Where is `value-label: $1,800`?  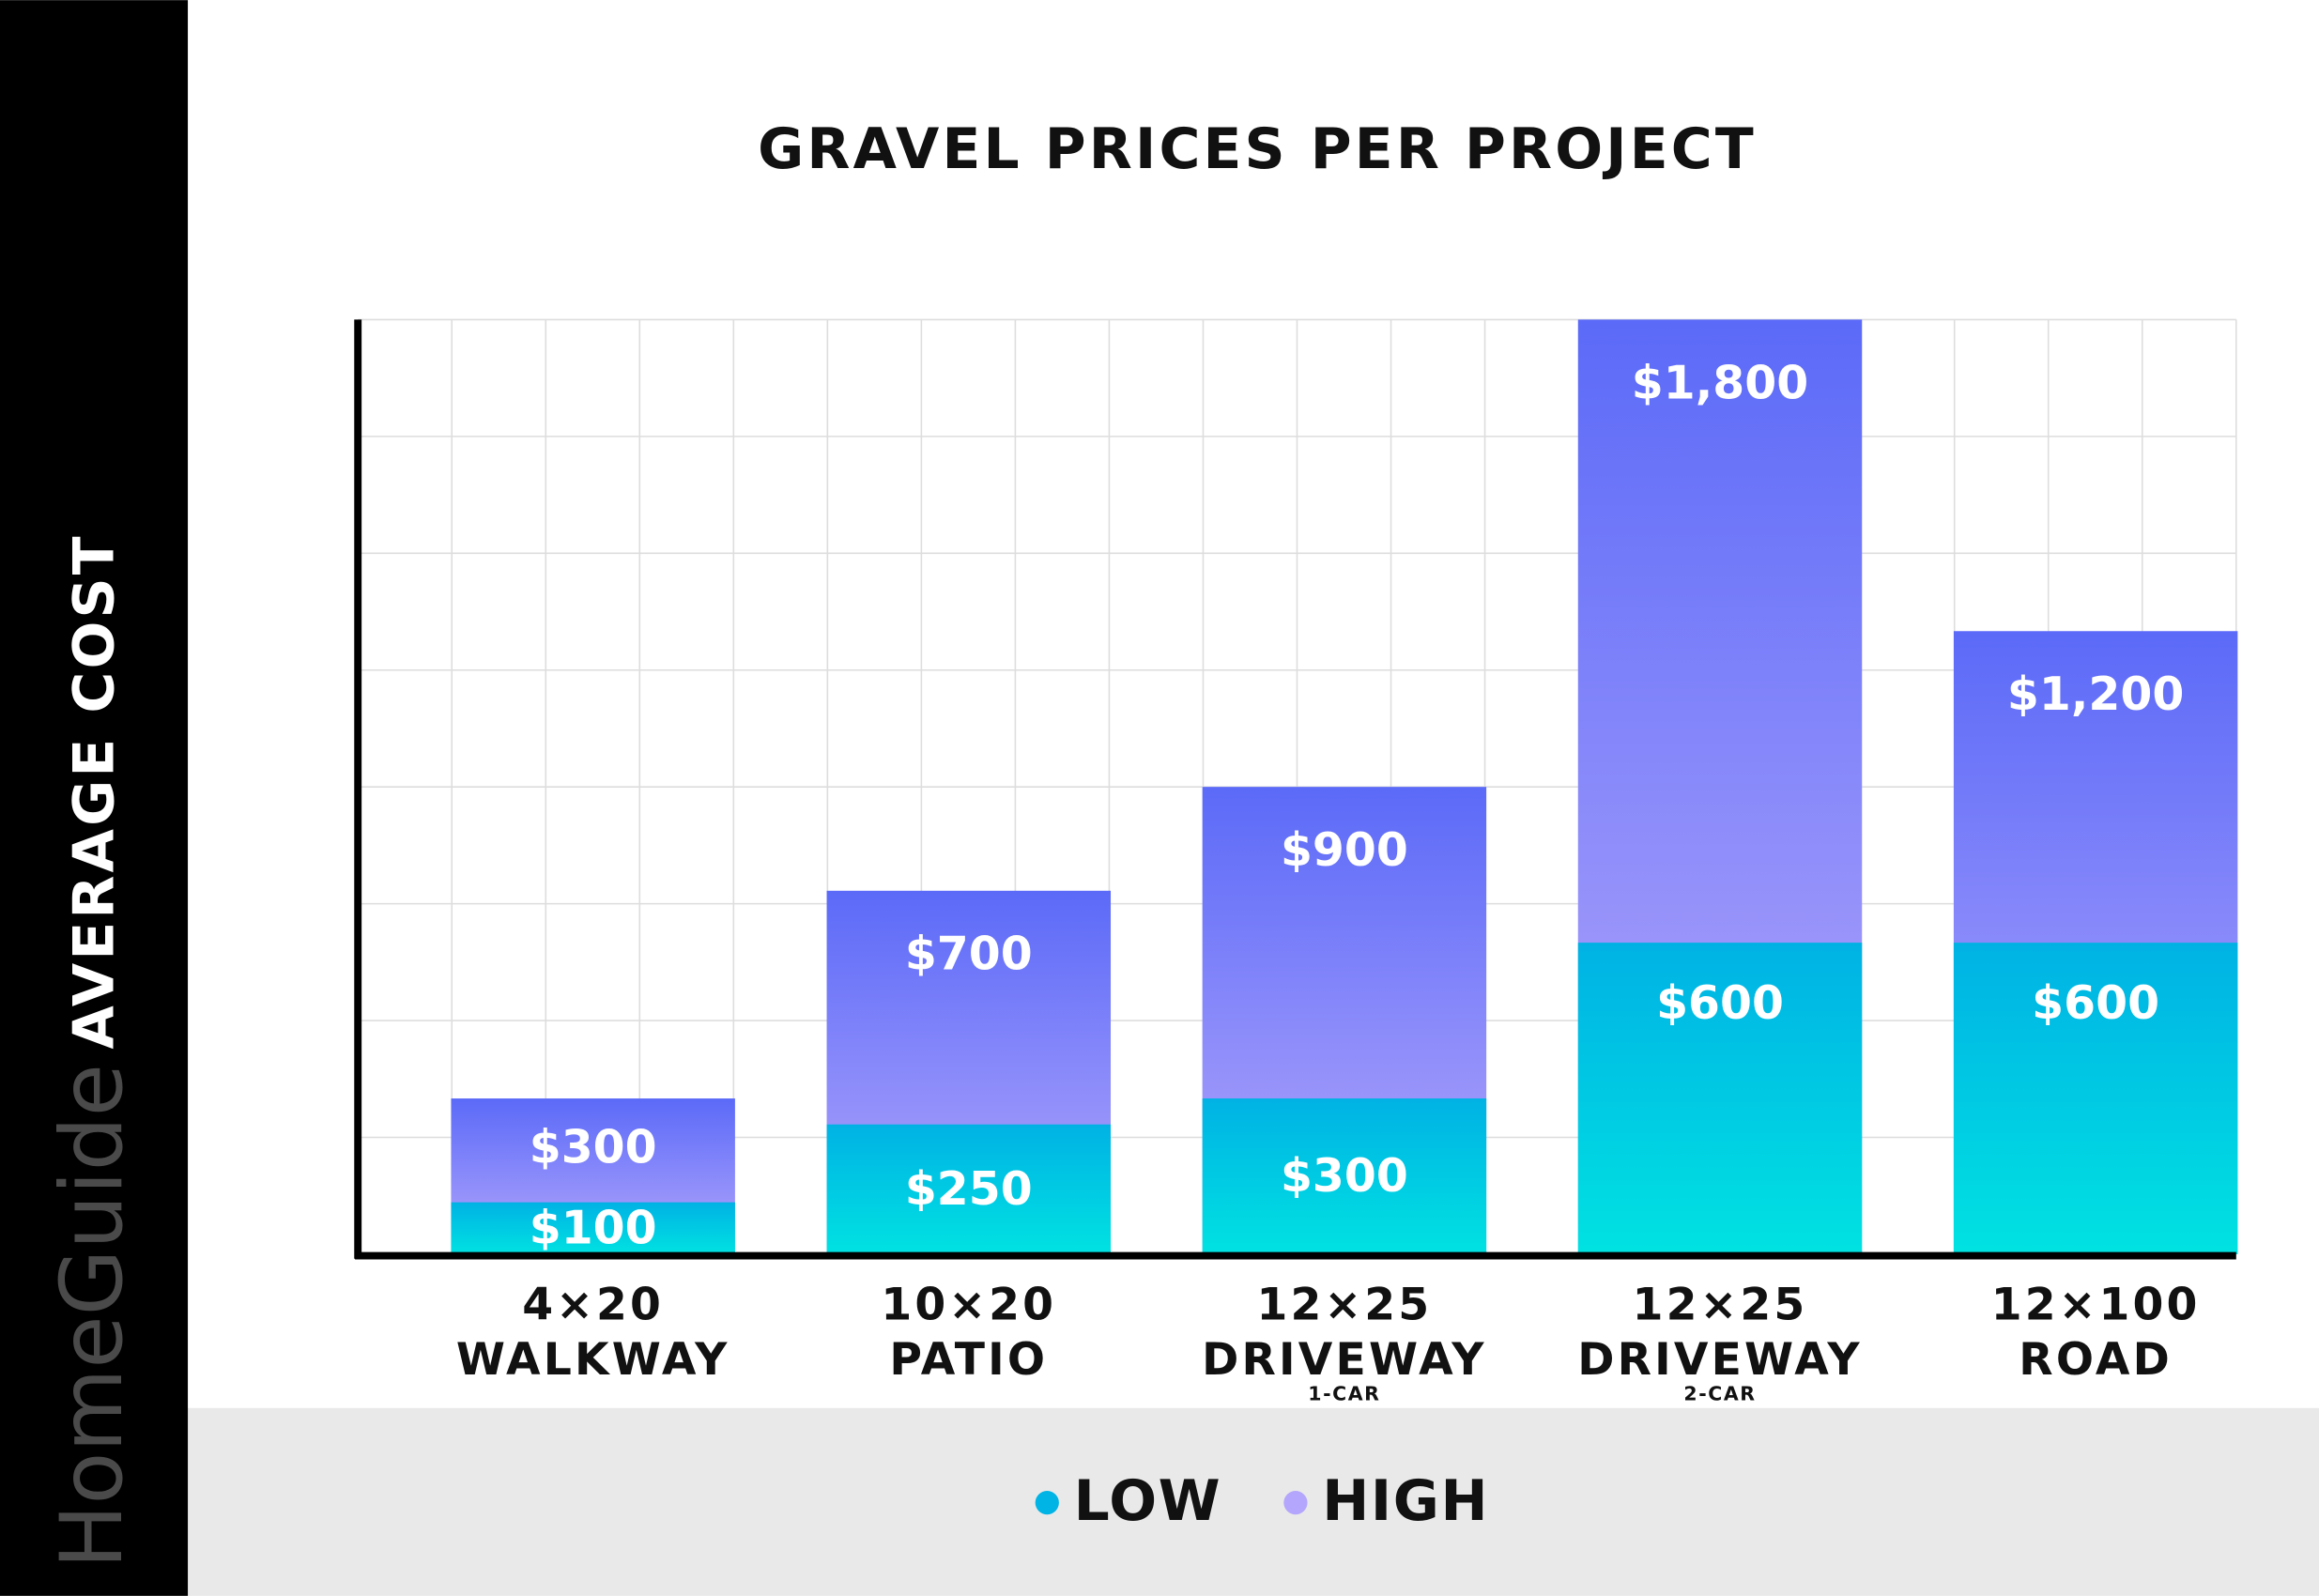
value-label: $1,800 is located at coordinates (1720, 382).